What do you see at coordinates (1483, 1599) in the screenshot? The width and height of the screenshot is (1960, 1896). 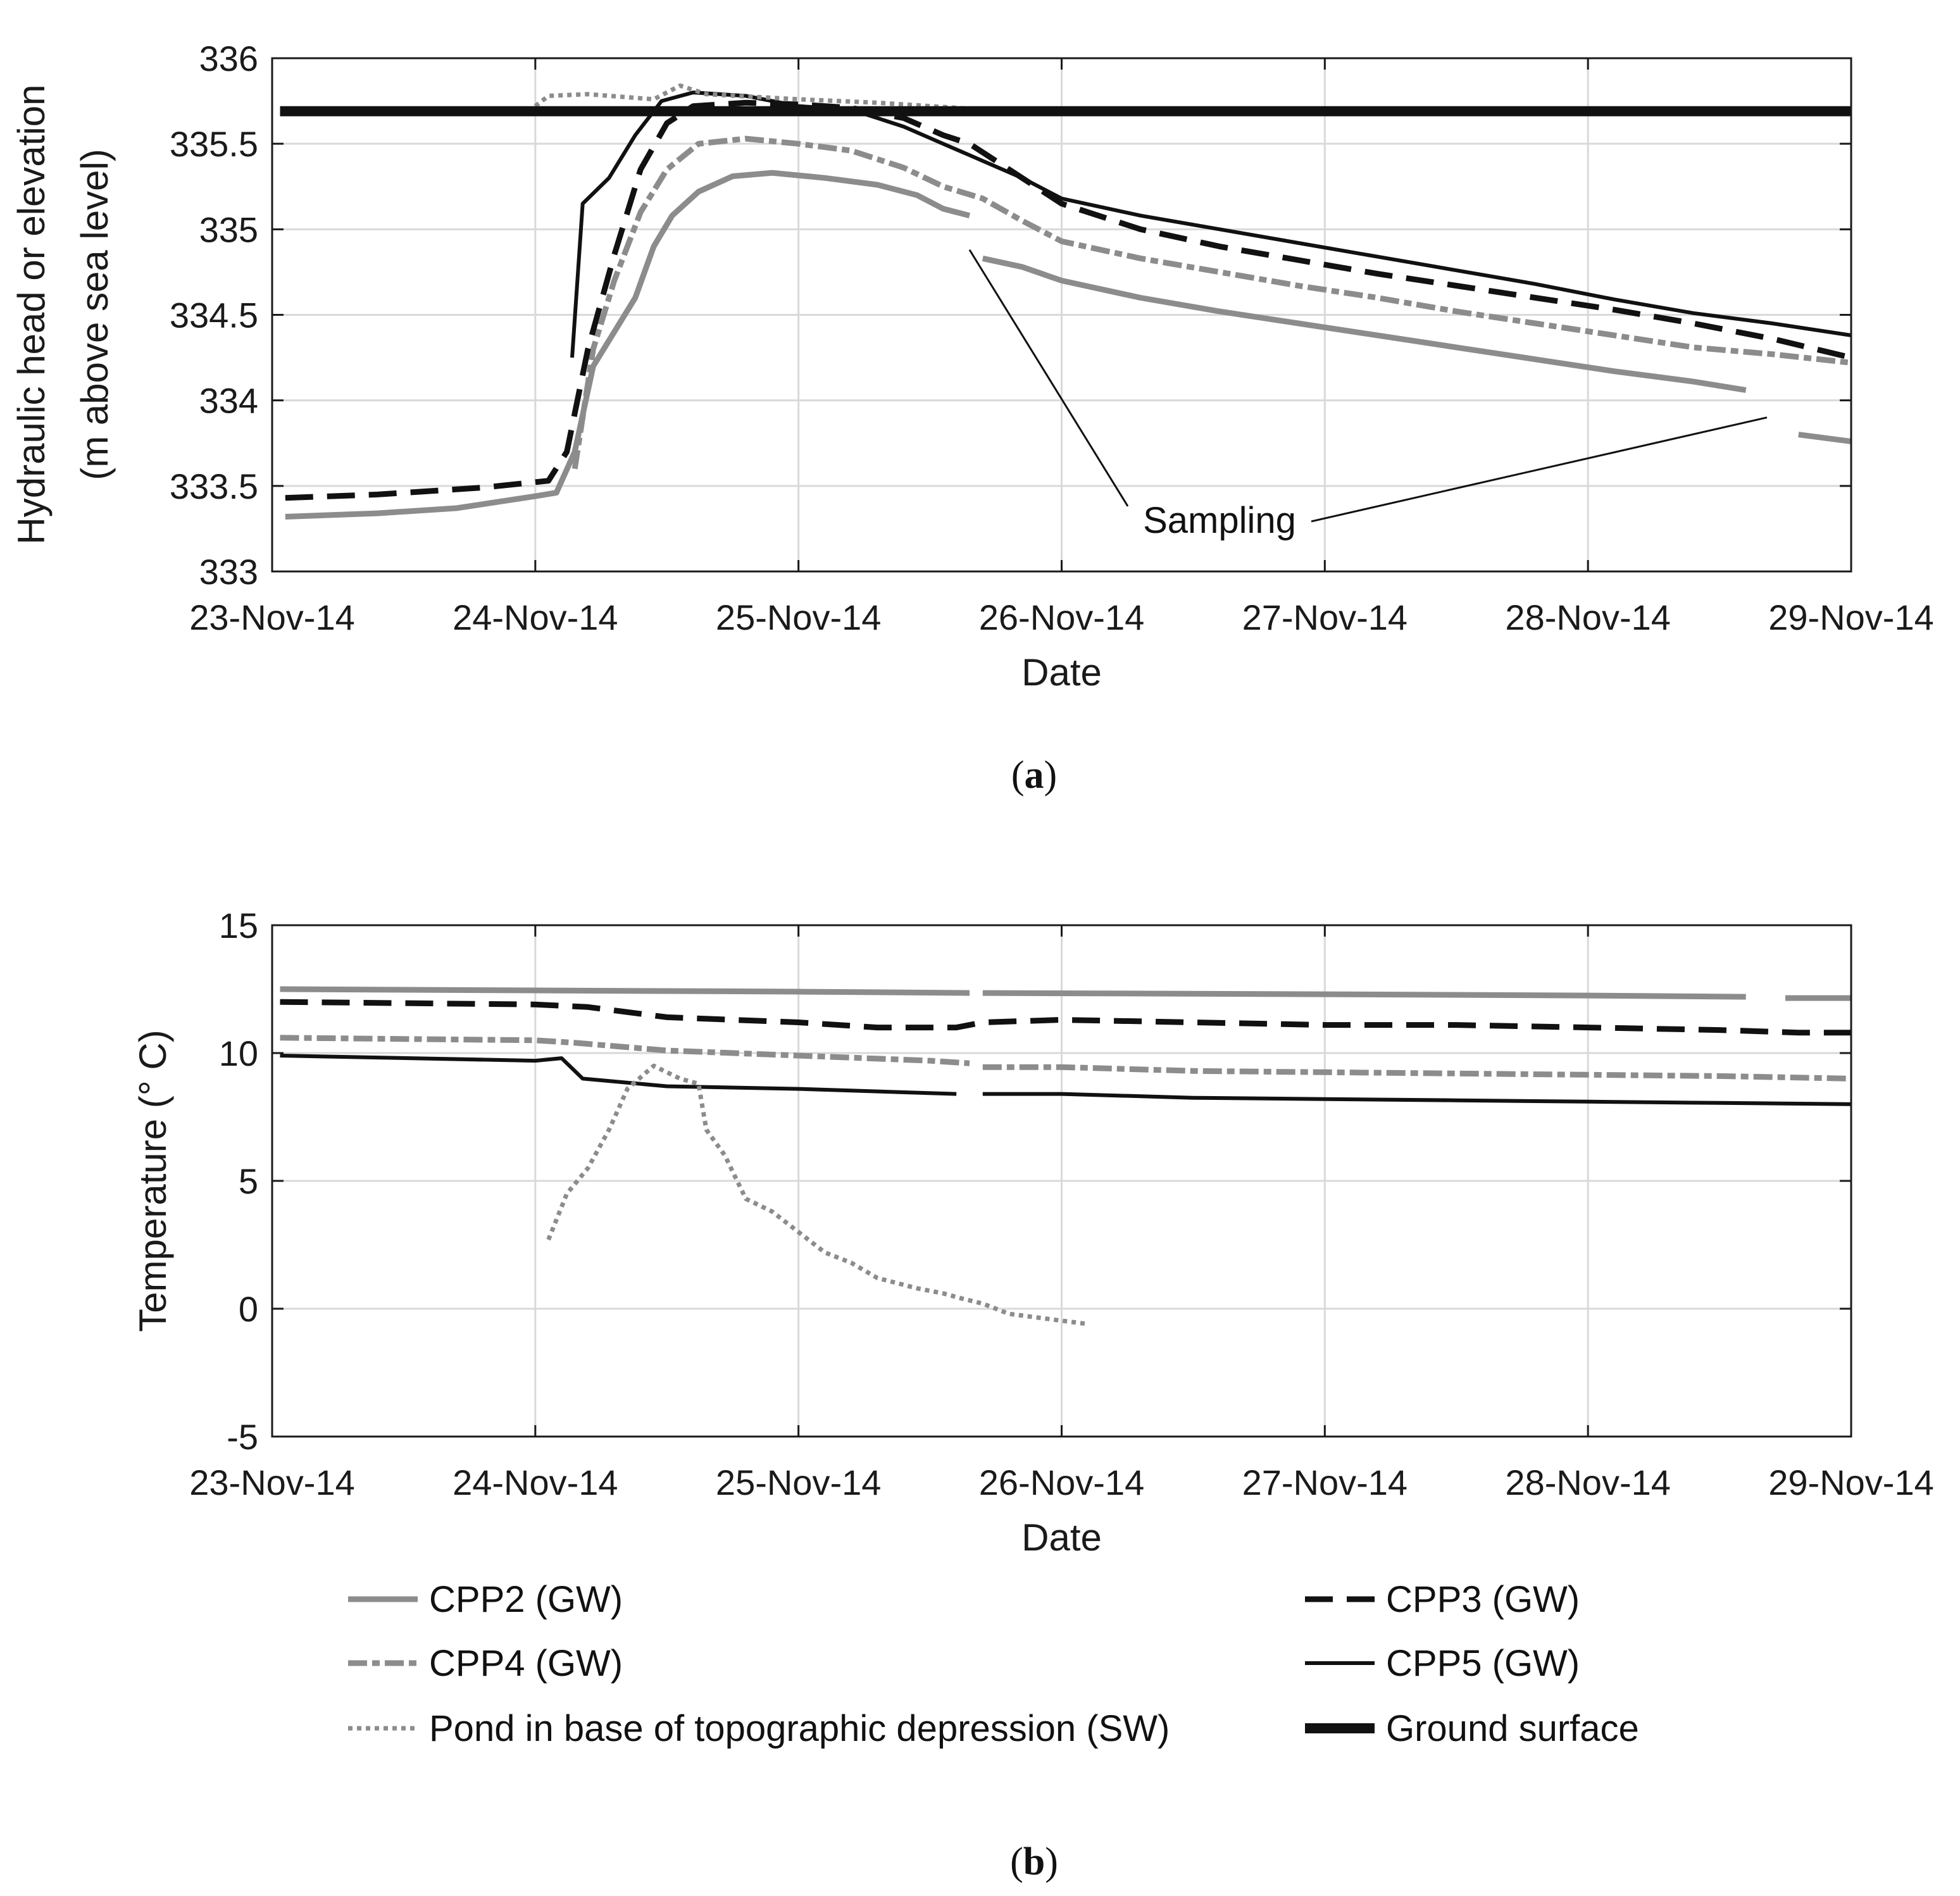 I see `legend-label: CPP3 (GW)` at bounding box center [1483, 1599].